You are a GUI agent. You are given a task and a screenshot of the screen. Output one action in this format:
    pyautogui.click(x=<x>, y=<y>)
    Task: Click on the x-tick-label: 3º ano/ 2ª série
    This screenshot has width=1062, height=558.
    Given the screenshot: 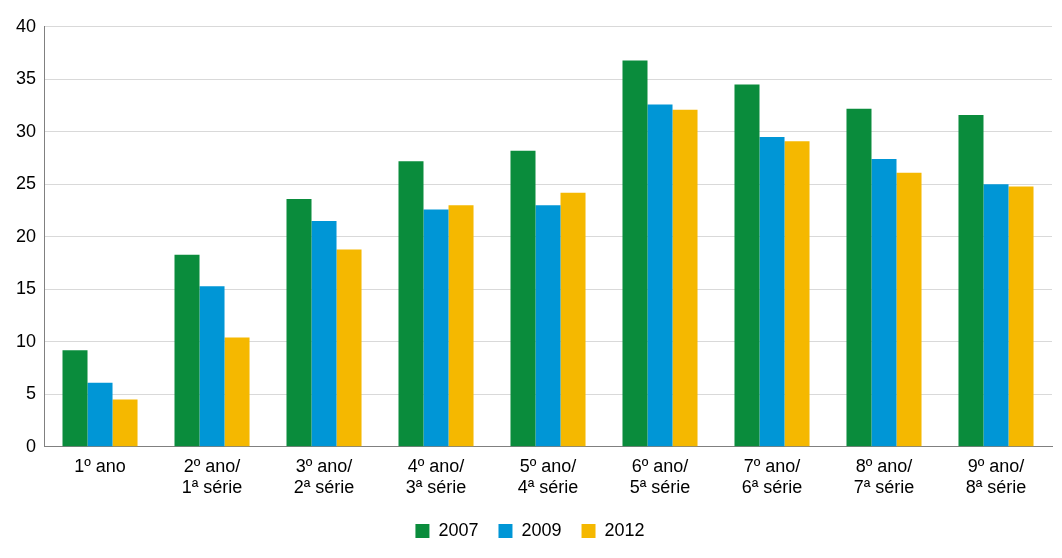 What is the action you would take?
    pyautogui.click(x=324, y=476)
    